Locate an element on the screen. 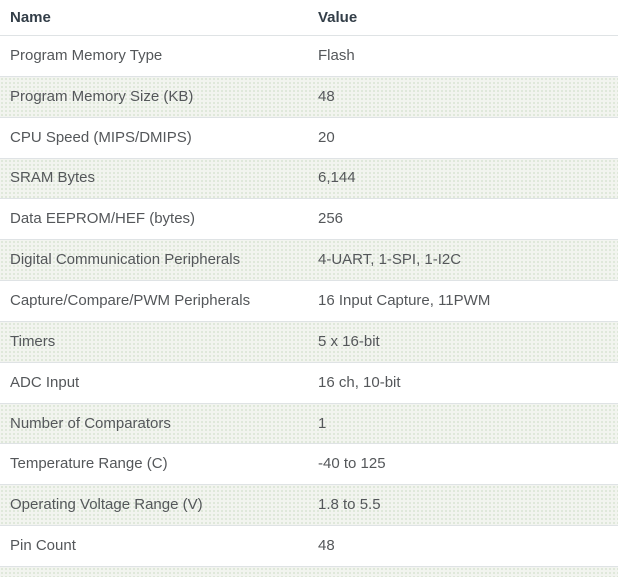  row-value-cell: 1 is located at coordinates (322, 423).